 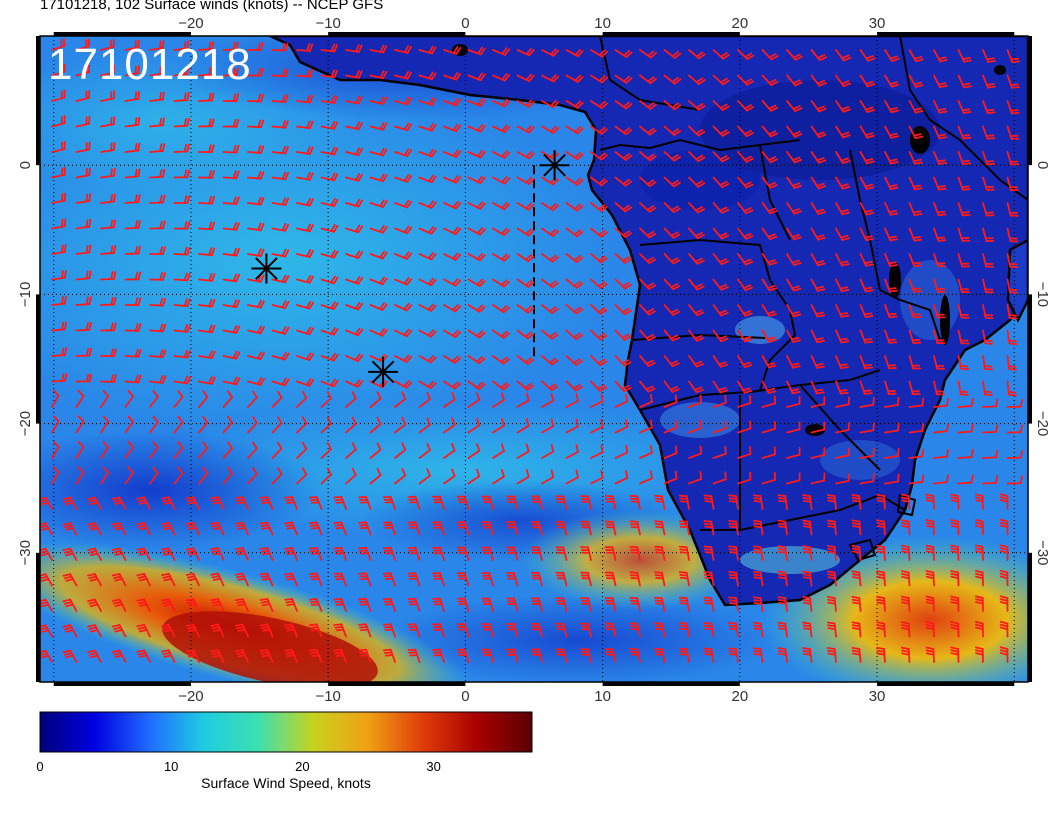 What do you see at coordinates (1042, 552) in the screenshot?
I see `lat-label-right-3: −30` at bounding box center [1042, 552].